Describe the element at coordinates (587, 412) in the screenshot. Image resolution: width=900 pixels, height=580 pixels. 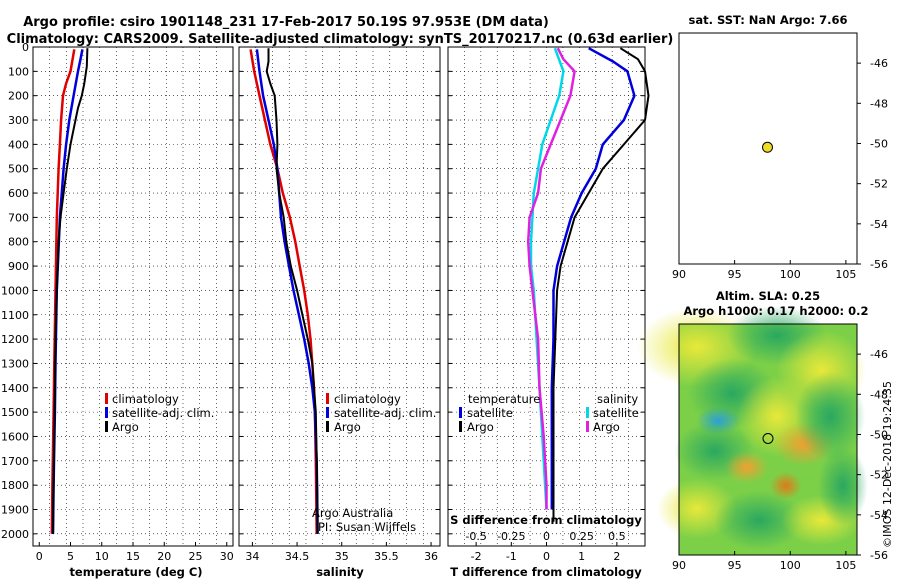
I see `legend-swatch-sal-satellite` at that location.